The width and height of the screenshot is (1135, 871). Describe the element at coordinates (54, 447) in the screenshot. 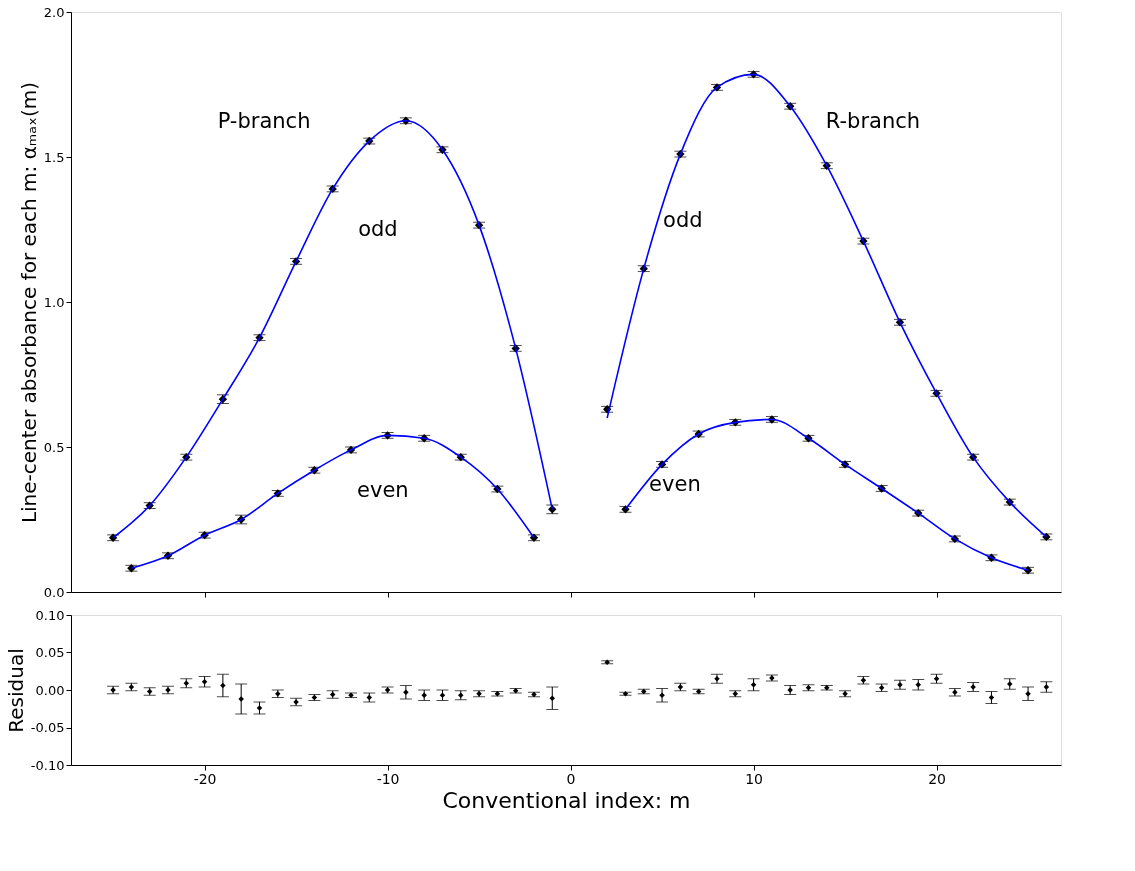

I see `y-tick-label: 0.5` at that location.